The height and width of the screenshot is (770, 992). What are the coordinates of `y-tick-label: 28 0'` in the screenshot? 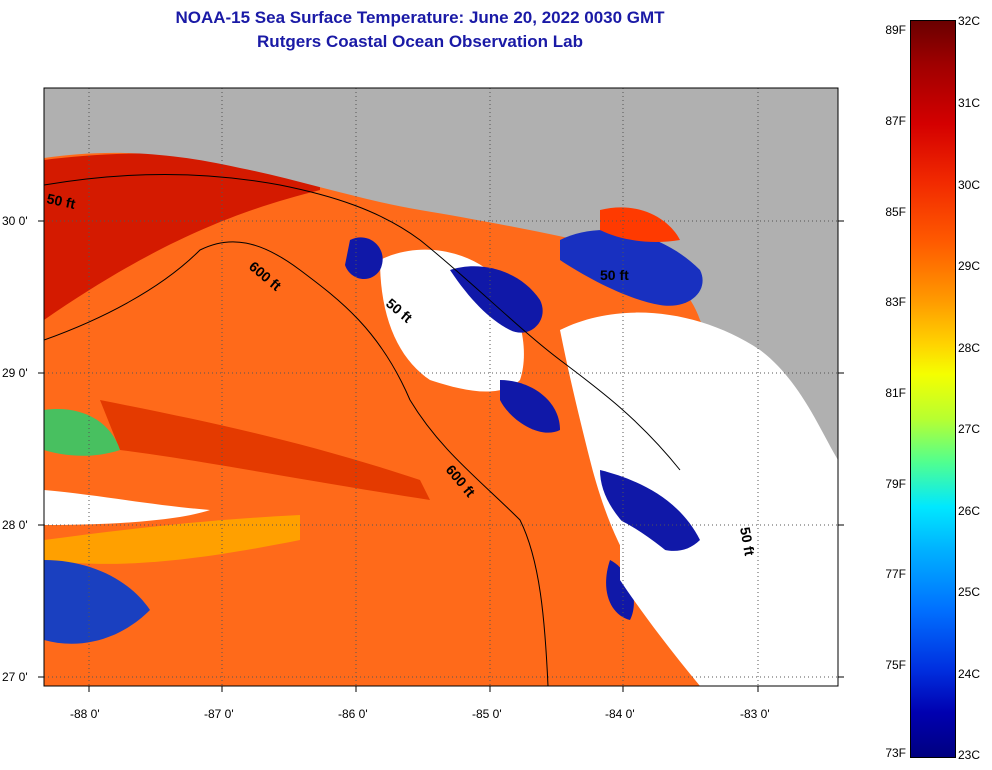 It's located at (15, 525).